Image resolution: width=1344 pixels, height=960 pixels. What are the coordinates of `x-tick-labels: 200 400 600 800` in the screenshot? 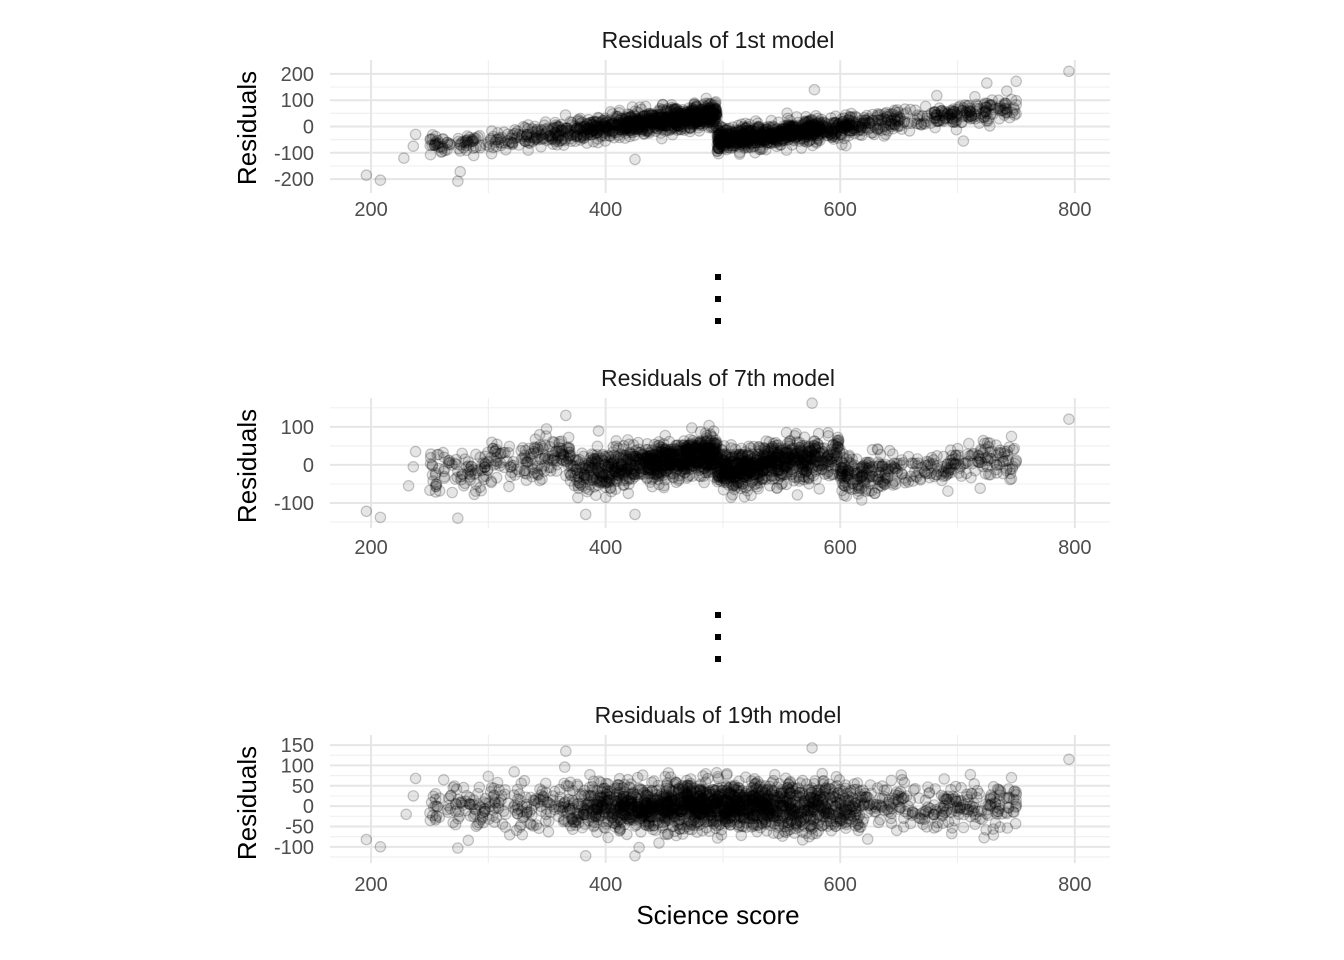 It's located at (722, 210).